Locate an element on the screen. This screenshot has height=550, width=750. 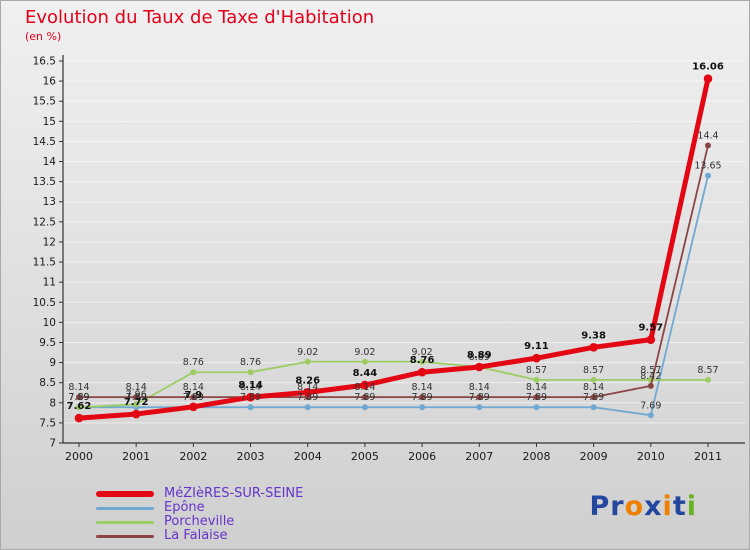
point-label: 8.42 is located at coordinates (650, 376).